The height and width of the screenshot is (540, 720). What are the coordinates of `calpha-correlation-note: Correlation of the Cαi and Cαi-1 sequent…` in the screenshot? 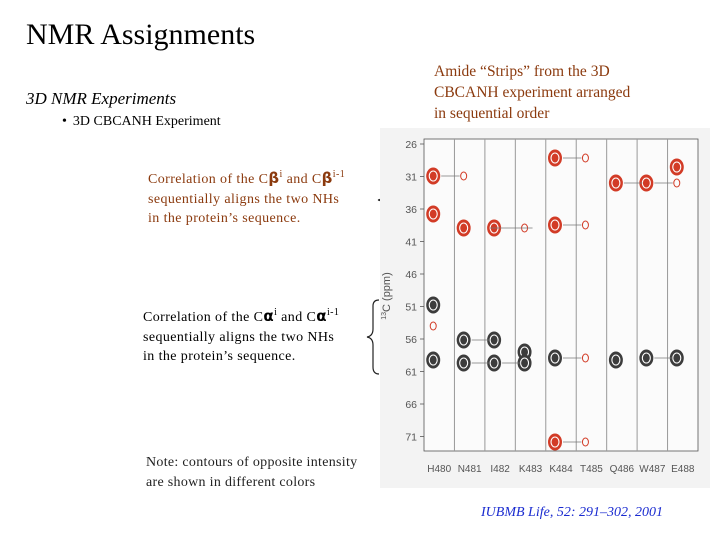 It's located at (241, 337).